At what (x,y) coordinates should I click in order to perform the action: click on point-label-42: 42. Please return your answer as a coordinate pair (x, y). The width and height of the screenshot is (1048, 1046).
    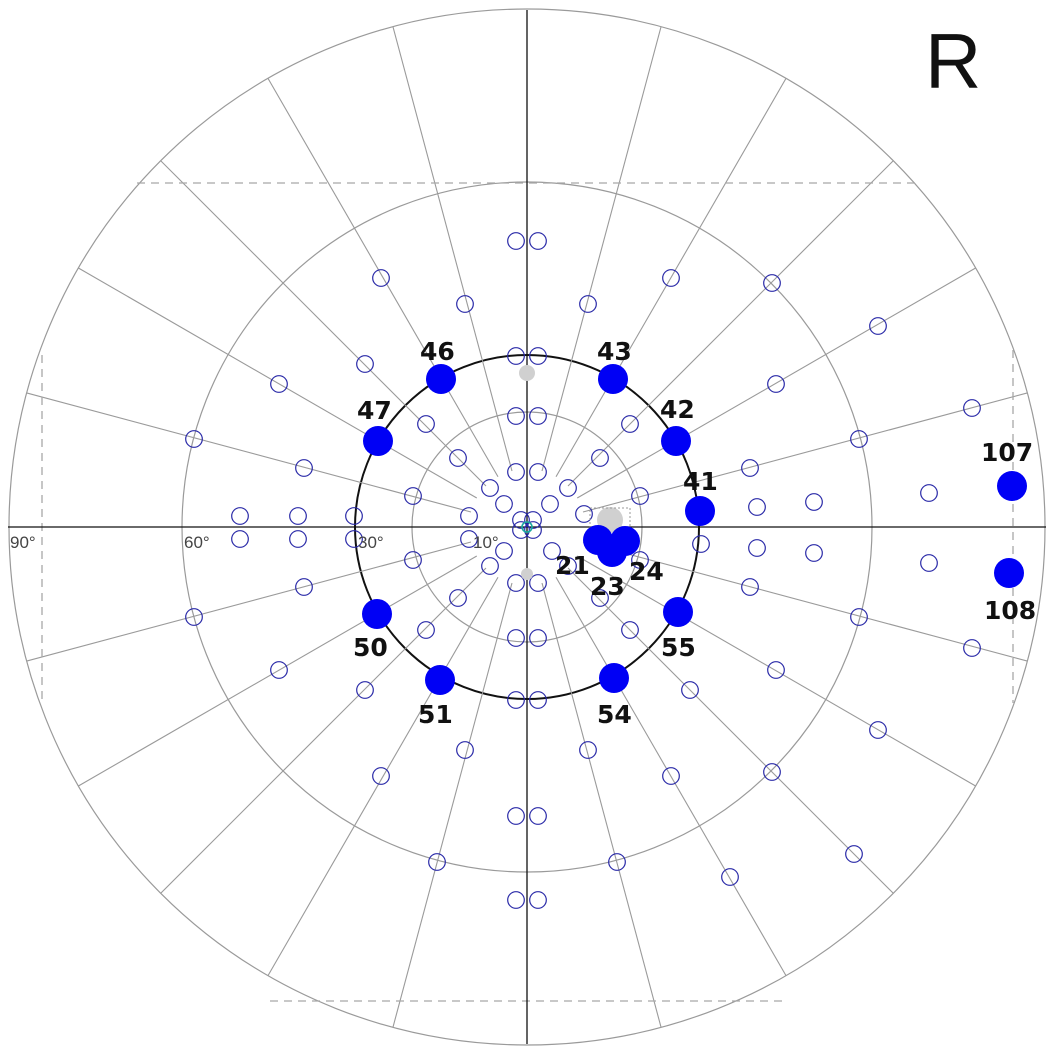
    Looking at the image, I should click on (677, 409).